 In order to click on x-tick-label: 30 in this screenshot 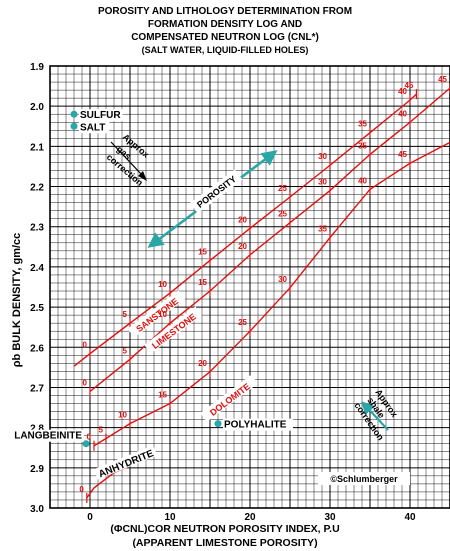, I will do `click(330, 517)`.